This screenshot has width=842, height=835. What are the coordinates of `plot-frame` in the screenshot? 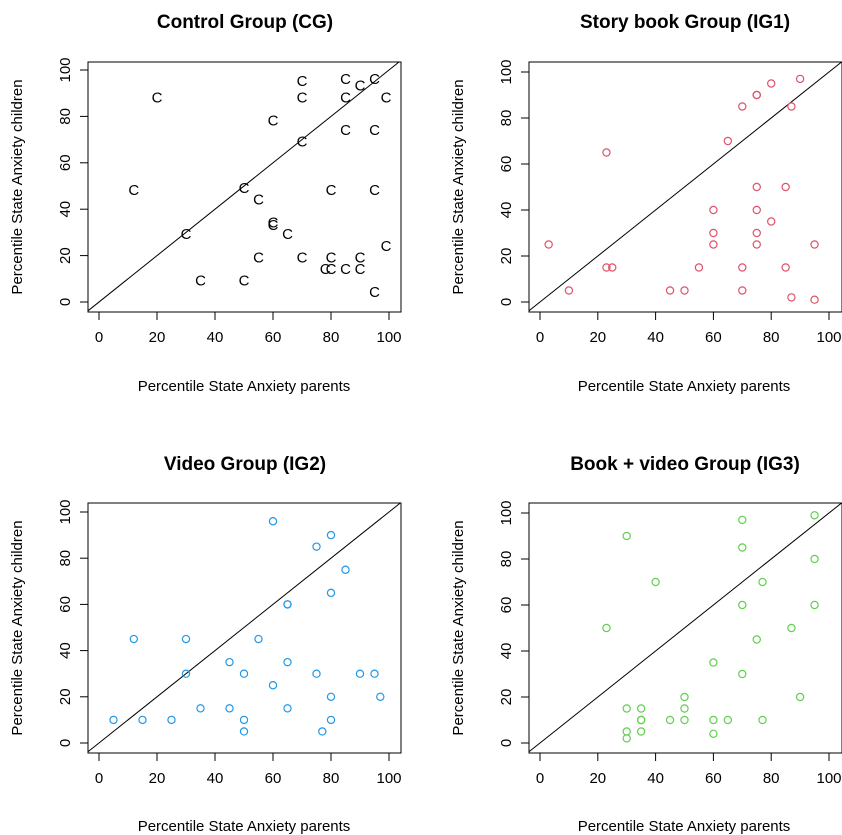 It's located at (244, 628).